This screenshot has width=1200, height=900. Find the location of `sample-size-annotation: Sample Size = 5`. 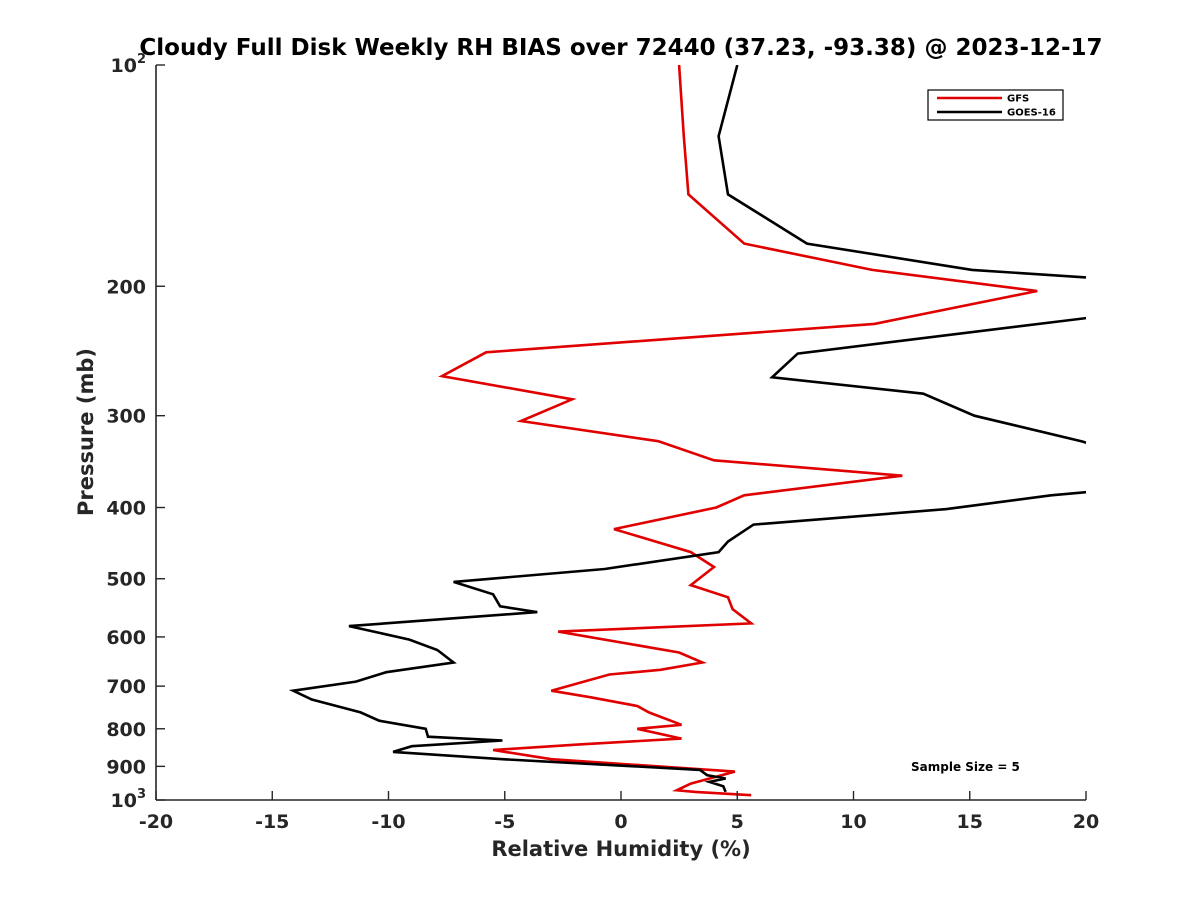

sample-size-annotation: Sample Size = 5 is located at coordinates (965, 767).